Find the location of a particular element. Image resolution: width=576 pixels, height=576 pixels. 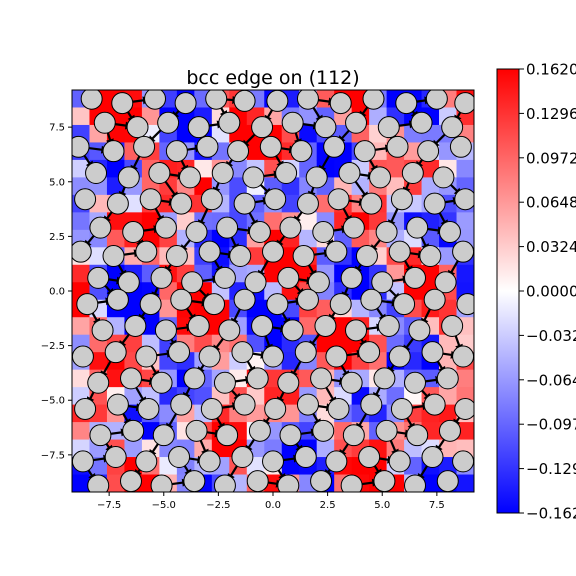

x-tick-label: 7.5 is located at coordinates (437, 505).